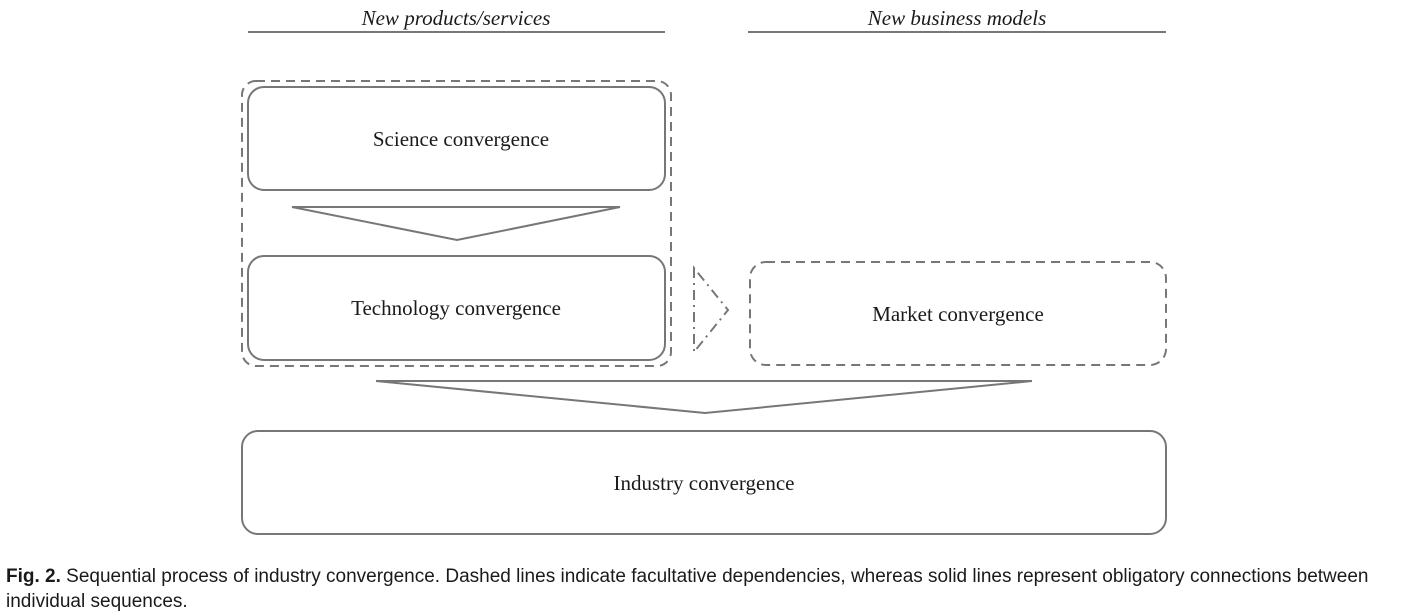  What do you see at coordinates (461, 139) in the screenshot?
I see `science-convergence-label: Science convergence` at bounding box center [461, 139].